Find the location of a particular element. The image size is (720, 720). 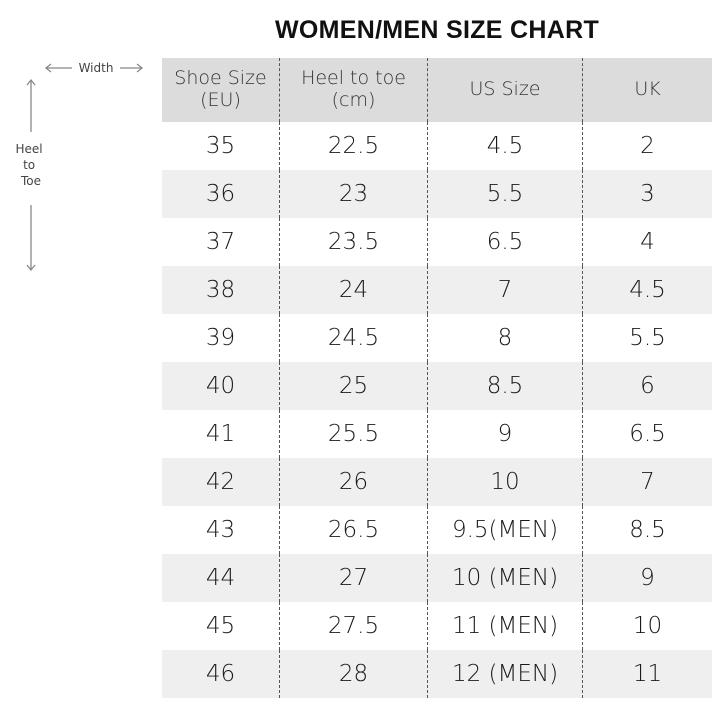

cell-us: 8.5 is located at coordinates (505, 386).